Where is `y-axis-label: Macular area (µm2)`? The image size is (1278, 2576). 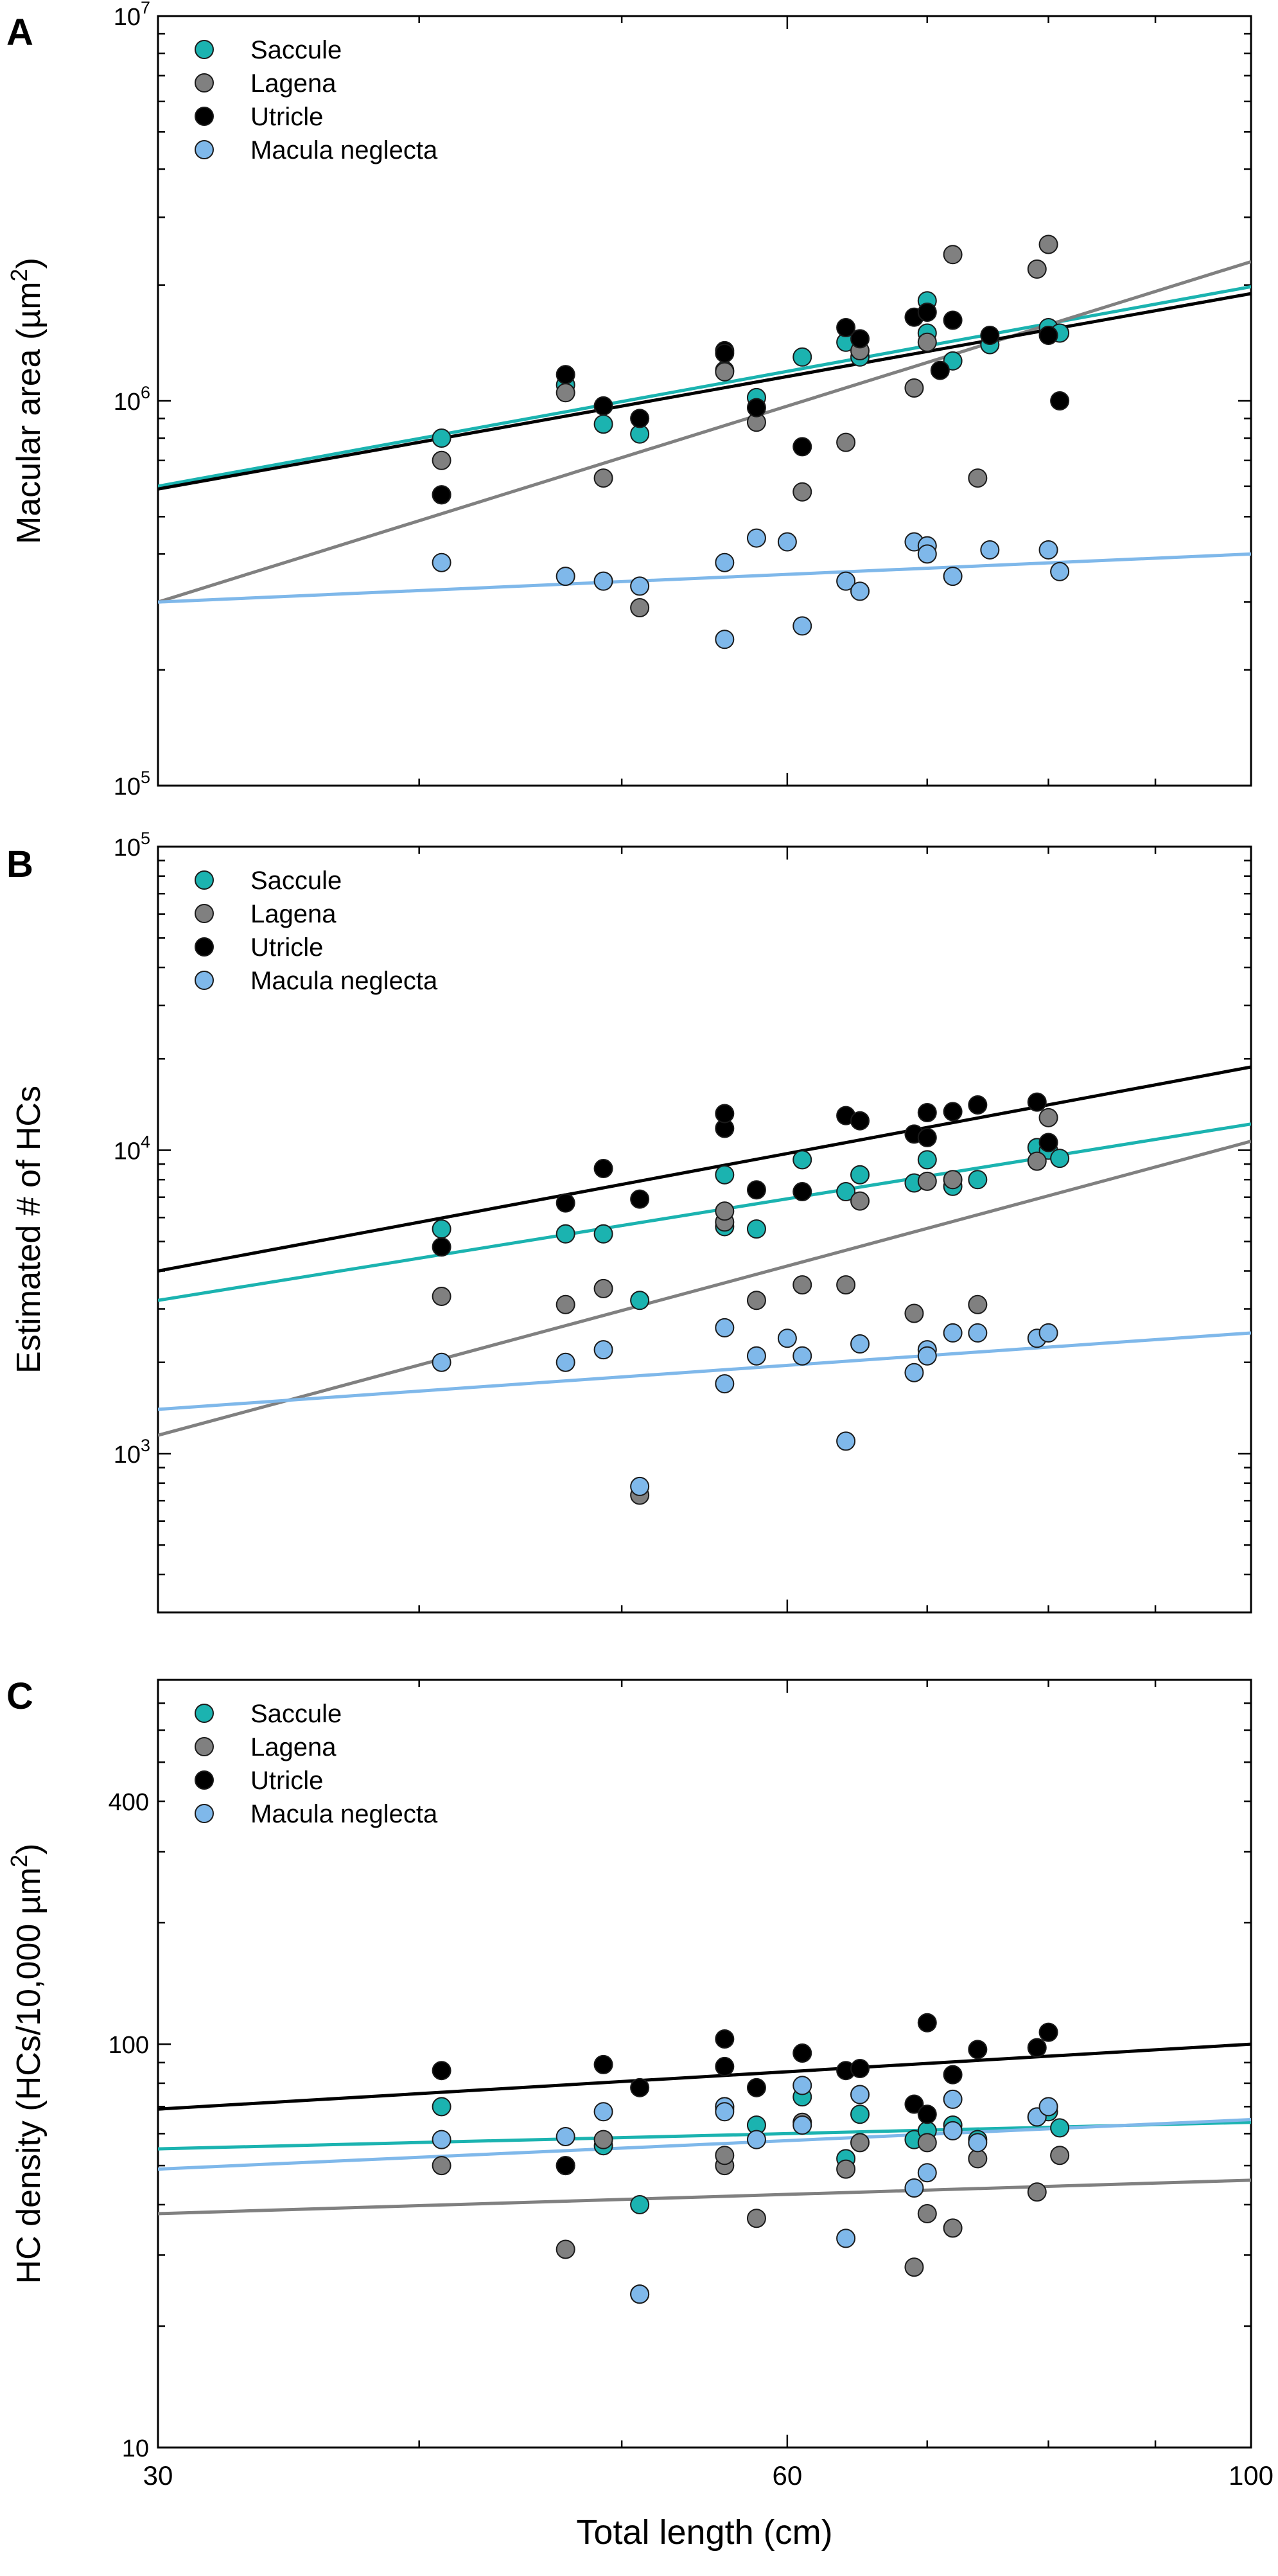
y-axis-label: Macular area (µm2) is located at coordinates (27, 401).